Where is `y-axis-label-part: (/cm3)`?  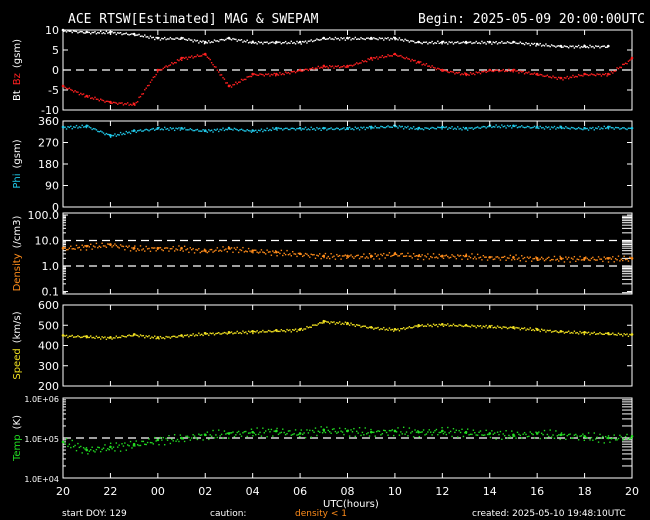 y-axis-label-part: (/cm3) is located at coordinates (17, 232).